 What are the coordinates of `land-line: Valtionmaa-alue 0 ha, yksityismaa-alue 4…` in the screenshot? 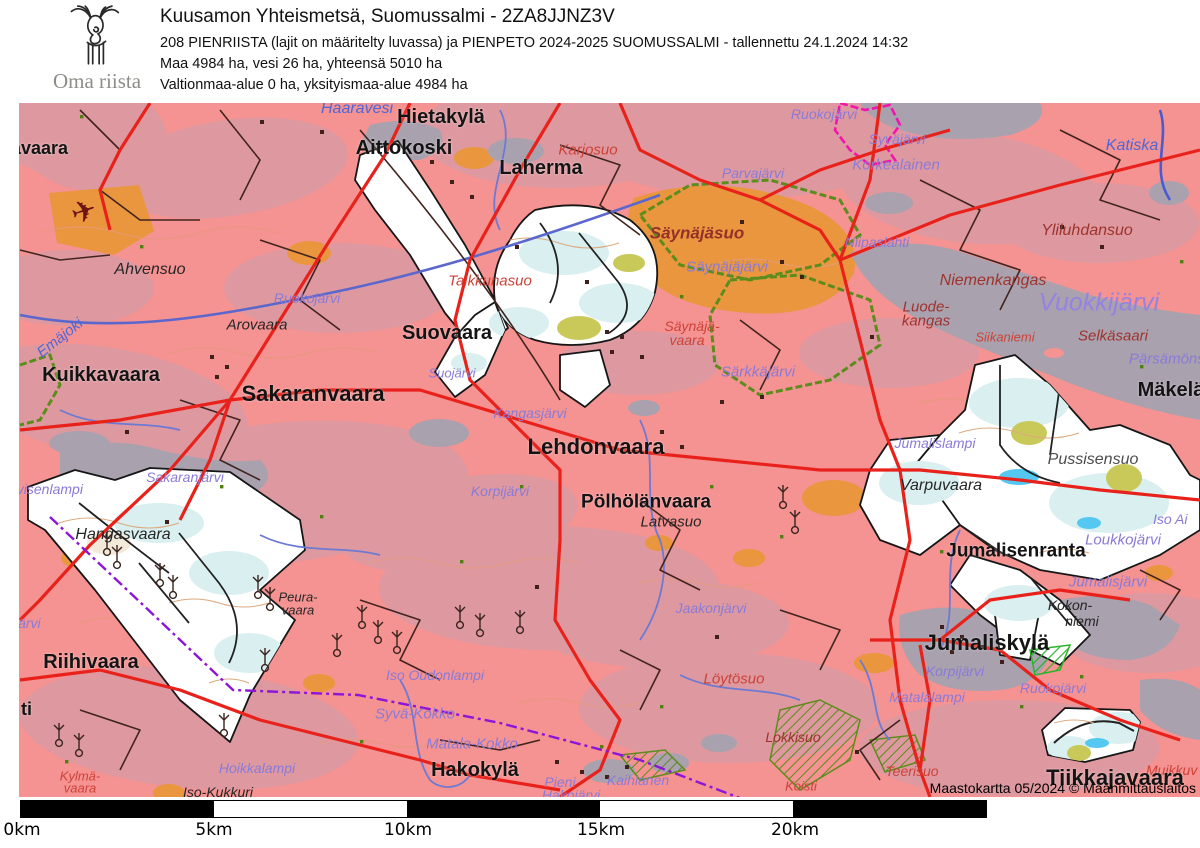 It's located at (314, 85).